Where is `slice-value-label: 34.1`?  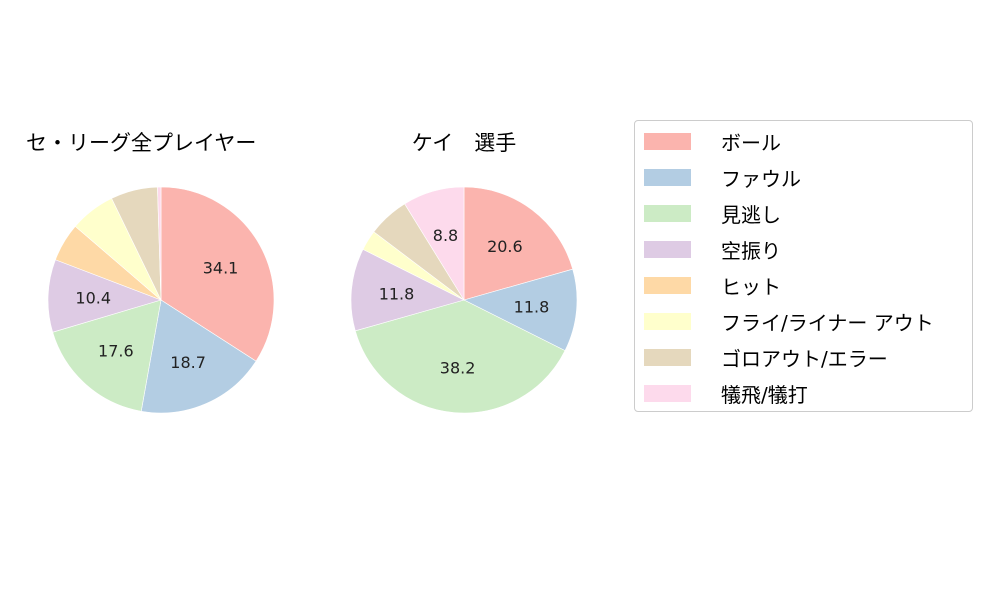 slice-value-label: 34.1 is located at coordinates (221, 268).